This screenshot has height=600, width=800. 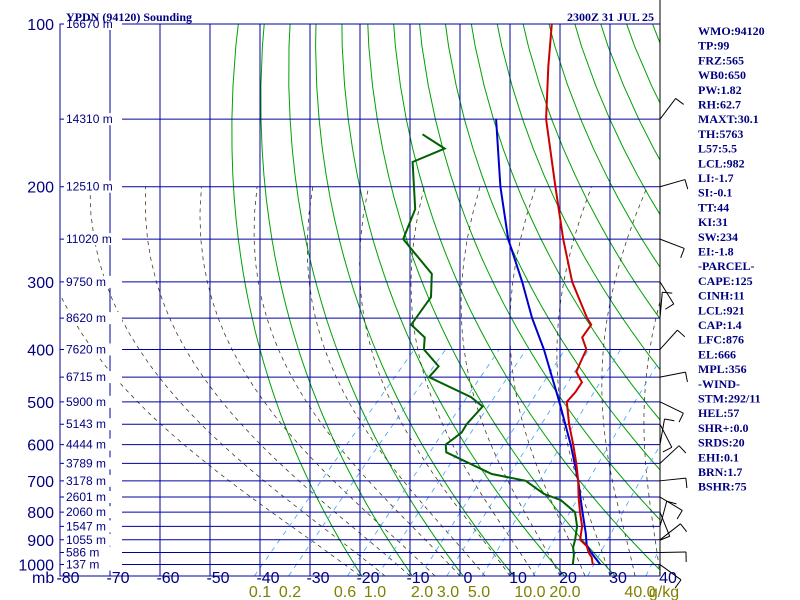 I want to click on temperature-tick-label: -20, so click(x=367, y=578).